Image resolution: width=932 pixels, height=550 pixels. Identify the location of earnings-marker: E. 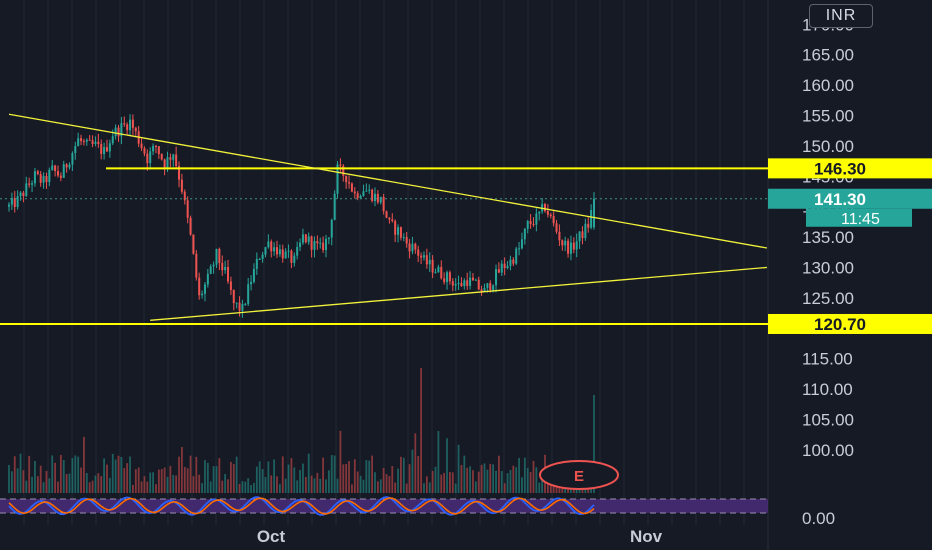
(579, 475).